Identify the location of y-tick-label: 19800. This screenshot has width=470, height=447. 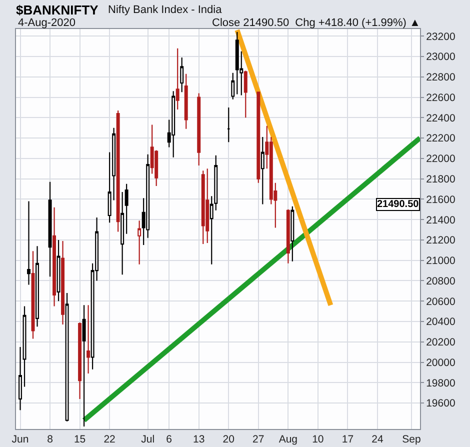
(441, 383).